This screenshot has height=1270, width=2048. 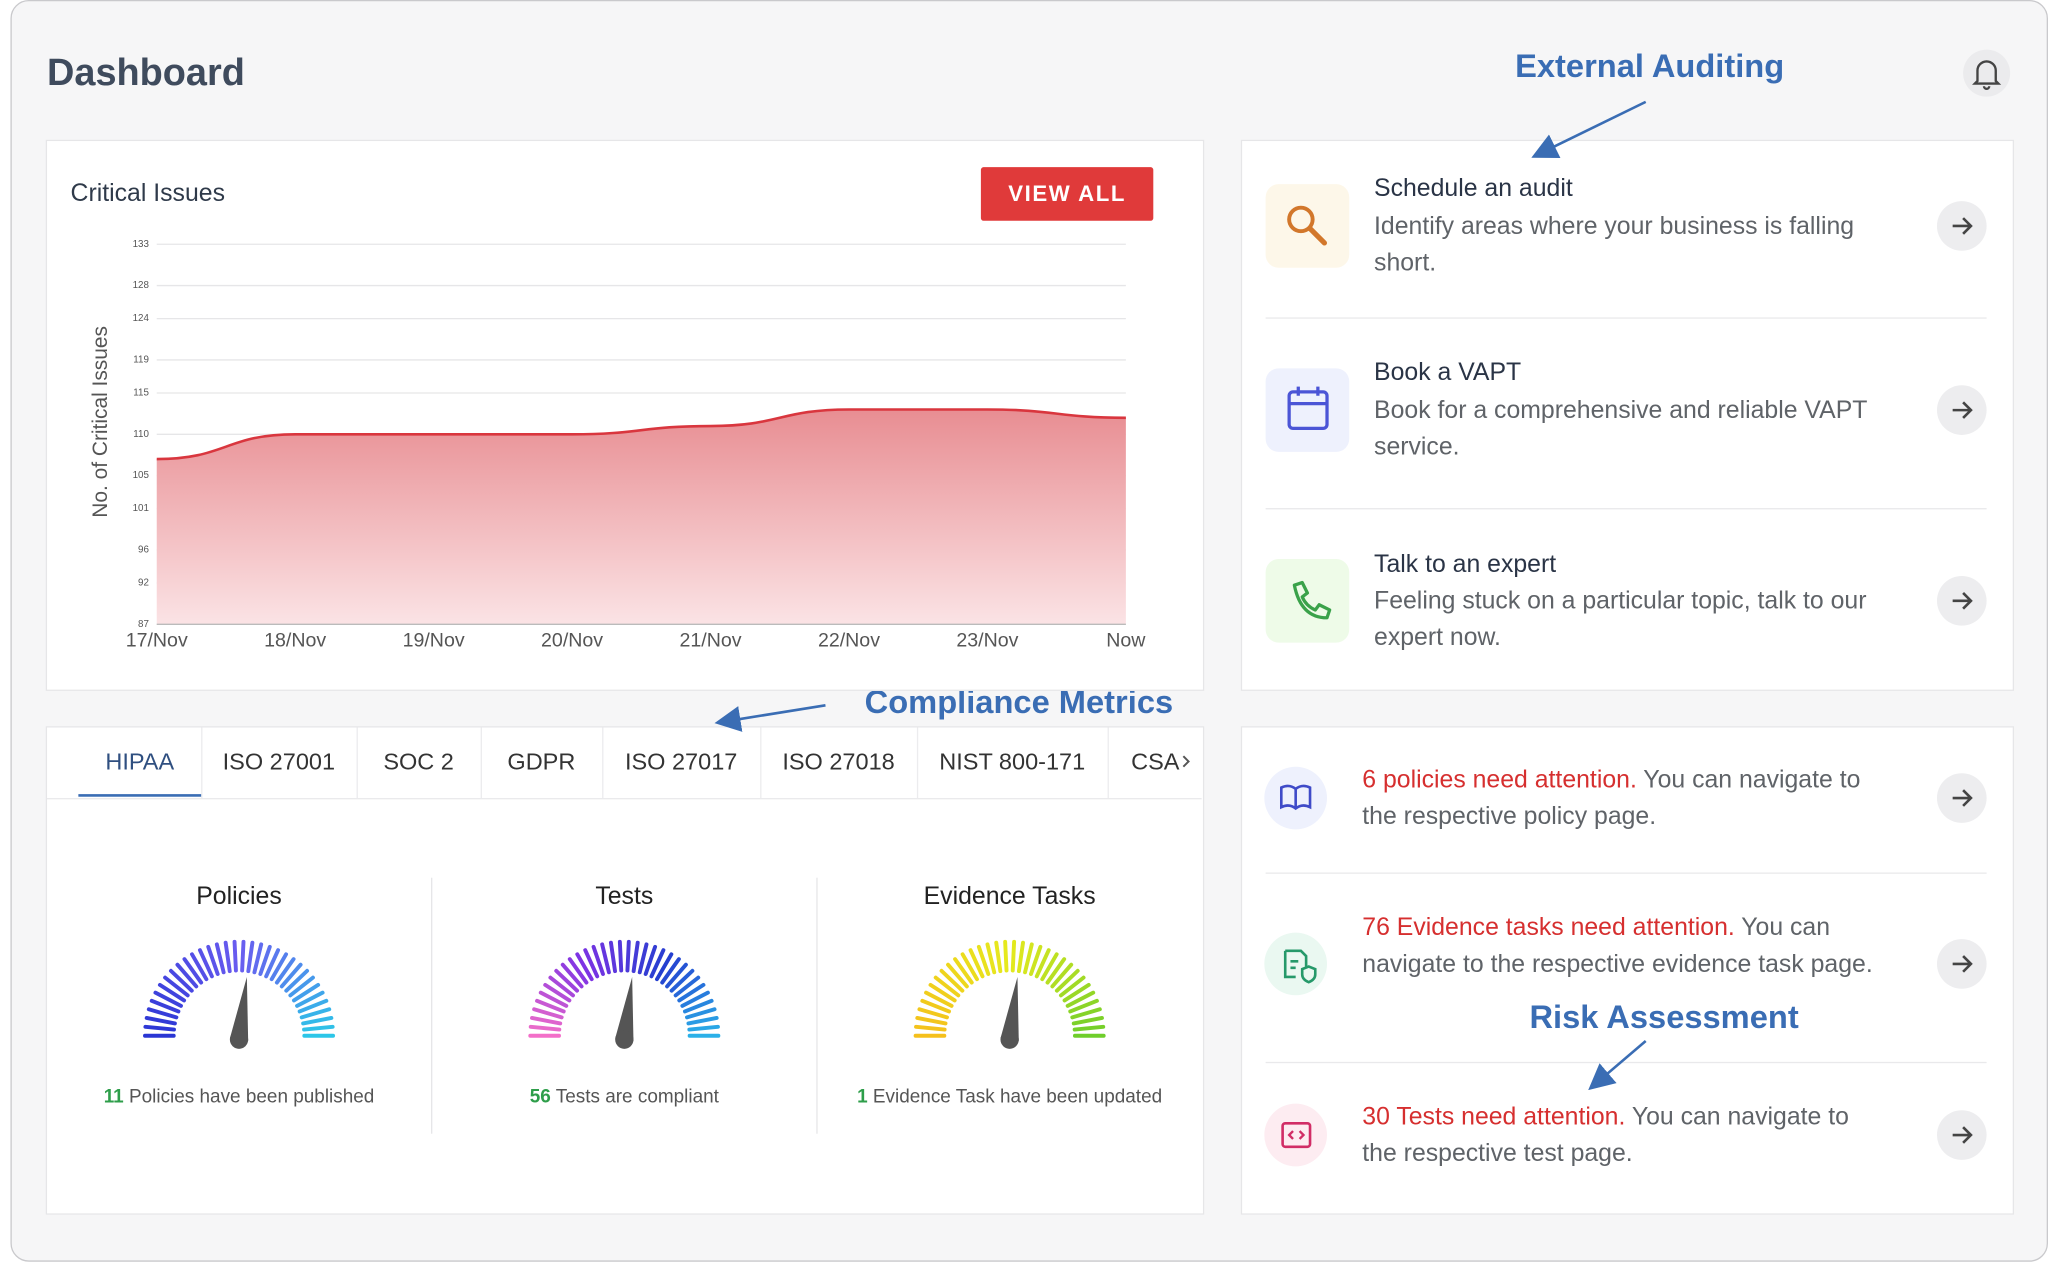 What do you see at coordinates (1499, 780) in the screenshot?
I see `attention-highlight: 6 policies need attention.` at bounding box center [1499, 780].